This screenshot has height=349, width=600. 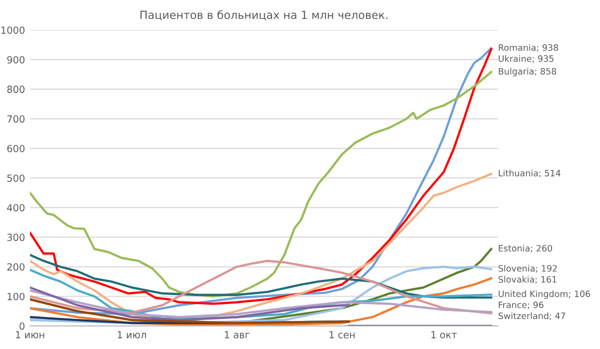 What do you see at coordinates (15, 60) in the screenshot?
I see `y-tick-label: 900` at bounding box center [15, 60].